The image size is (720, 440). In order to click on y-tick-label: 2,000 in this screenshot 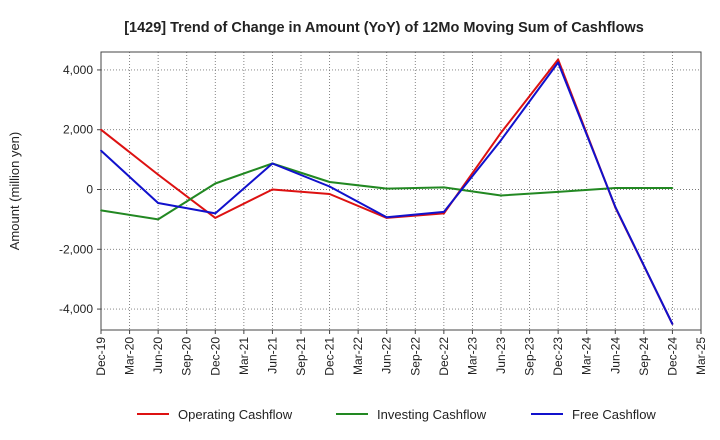, I will do `click(78, 130)`.